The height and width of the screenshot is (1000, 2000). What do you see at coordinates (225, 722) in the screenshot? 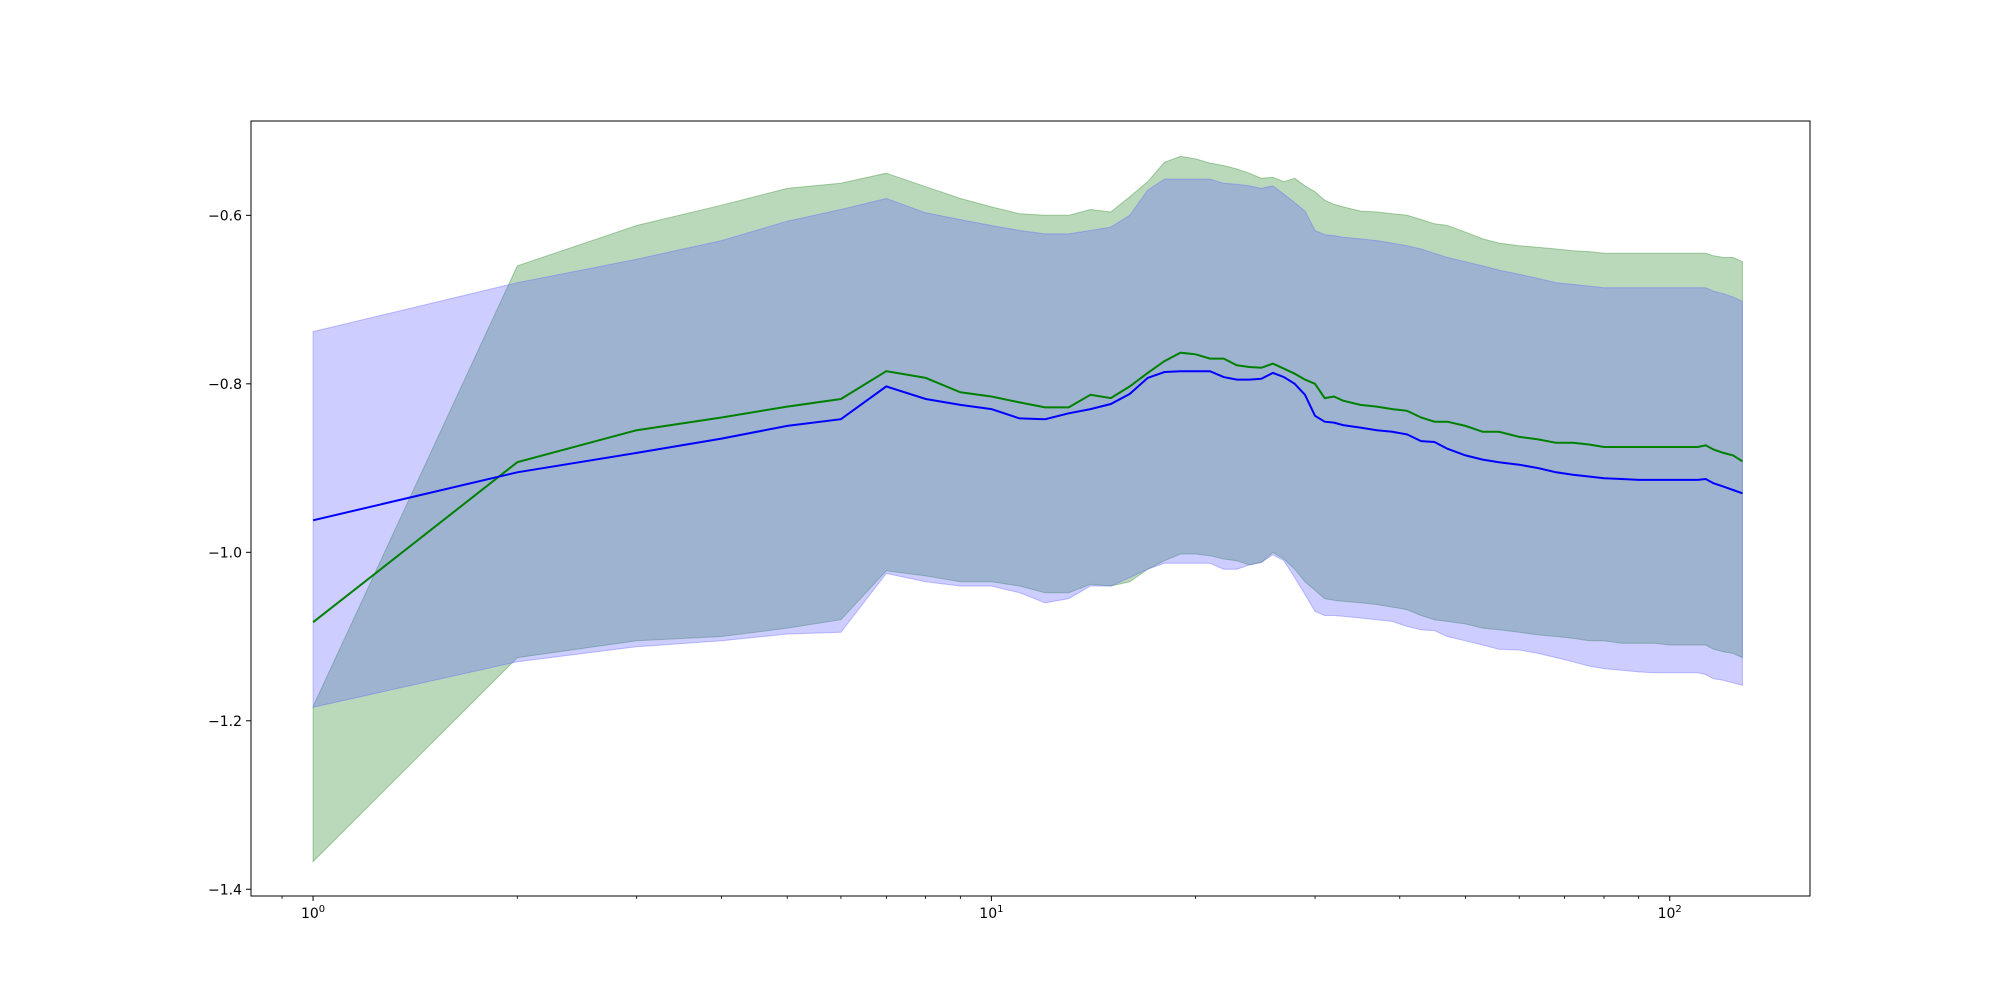
I see `y-tick-label: −1.2` at bounding box center [225, 722].